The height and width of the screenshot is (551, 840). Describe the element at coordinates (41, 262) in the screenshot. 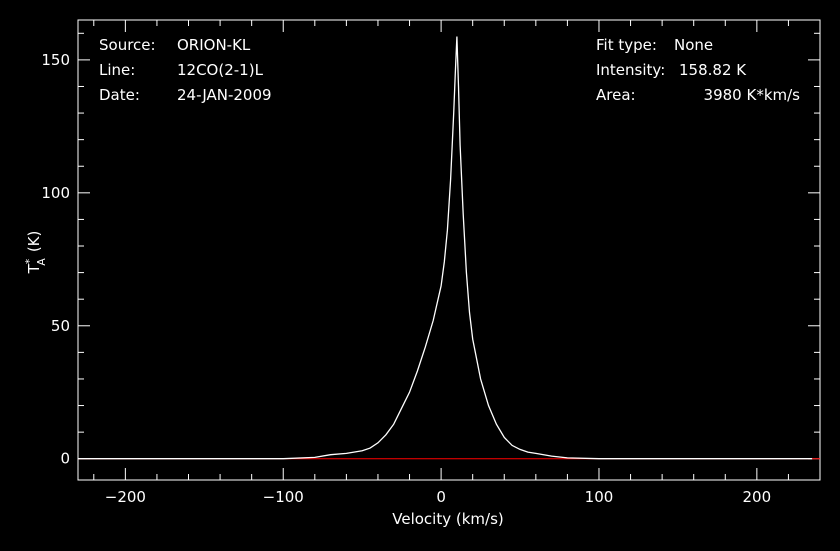

I see `y-axis-label-subscript: A` at that location.